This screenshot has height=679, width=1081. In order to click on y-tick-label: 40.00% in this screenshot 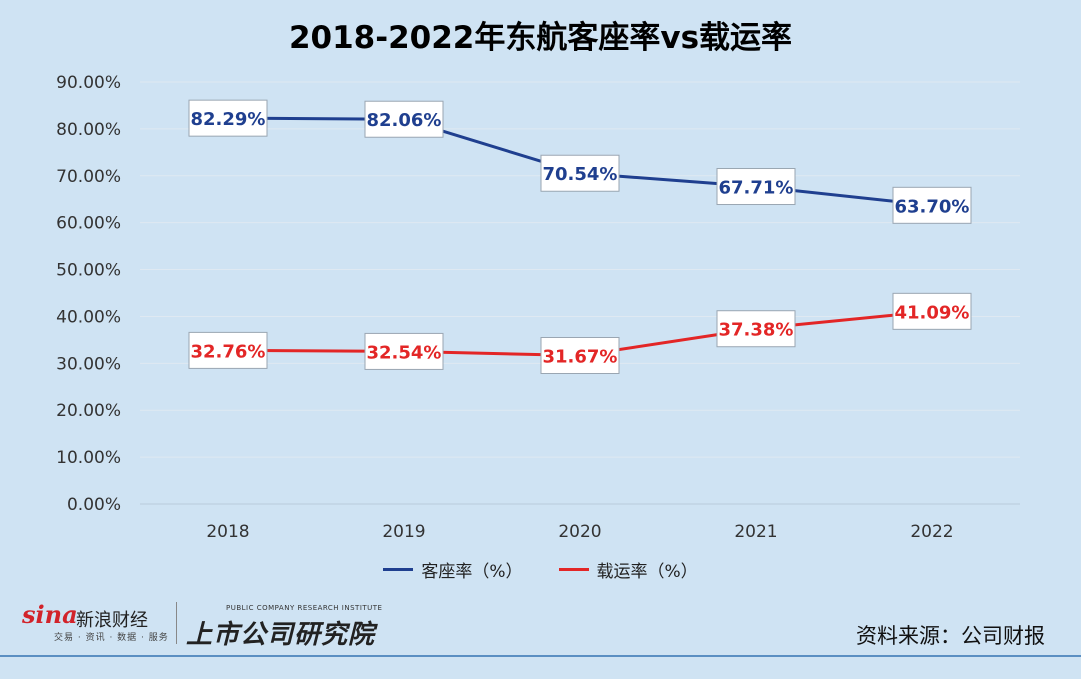, I will do `click(88, 317)`.